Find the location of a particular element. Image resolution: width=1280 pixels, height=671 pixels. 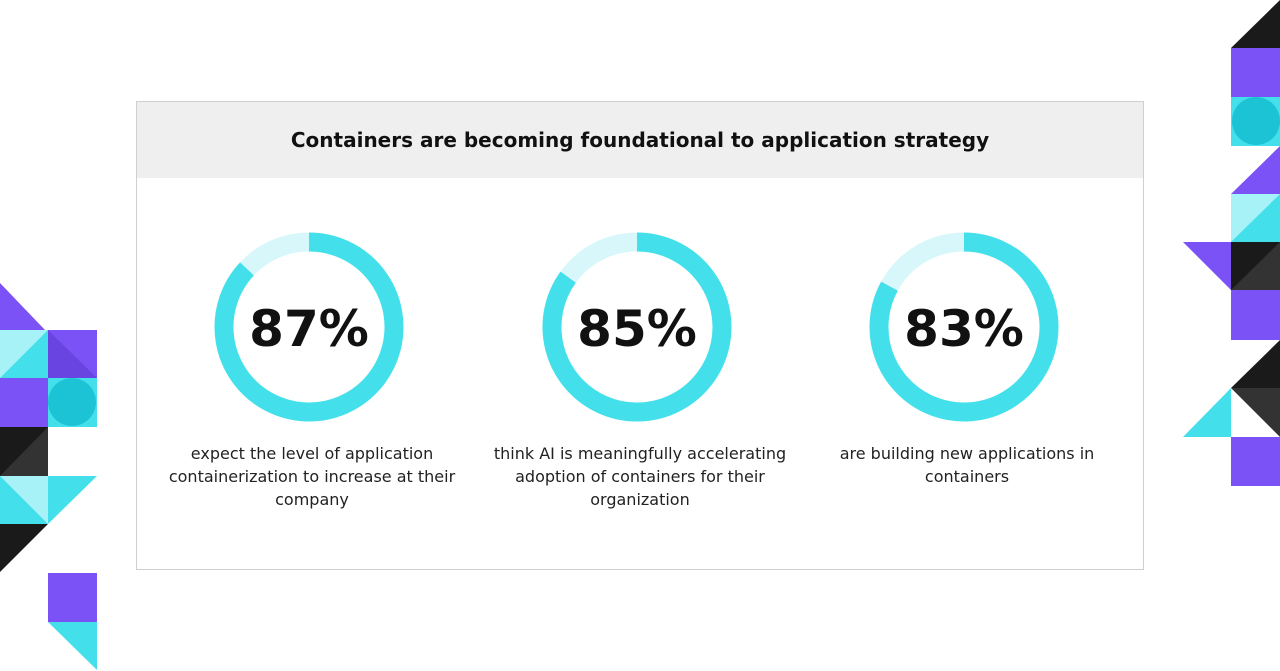

donut-chart: 85% is located at coordinates (637, 327).